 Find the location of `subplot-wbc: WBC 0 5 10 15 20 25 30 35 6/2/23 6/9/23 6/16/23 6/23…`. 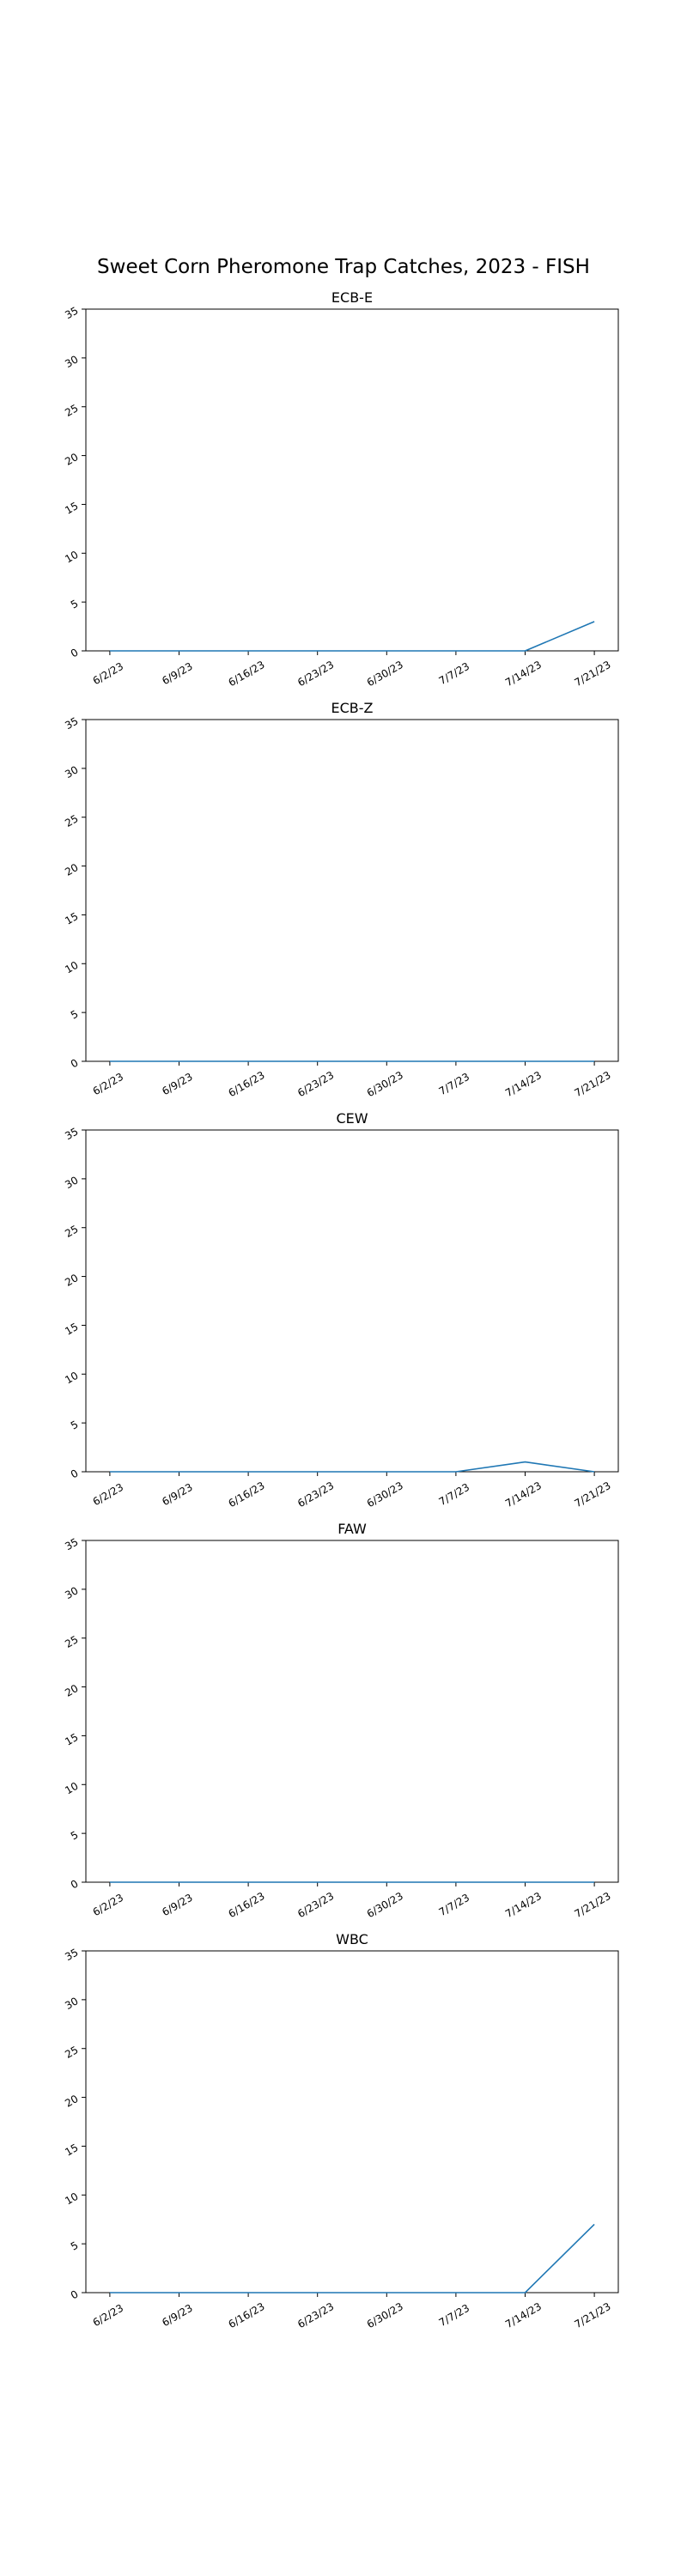

subplot-wbc: WBC 0 5 10 15 20 25 30 35 6/2/23 6/9/23 6/16/23 6/23… is located at coordinates (341, 2130).